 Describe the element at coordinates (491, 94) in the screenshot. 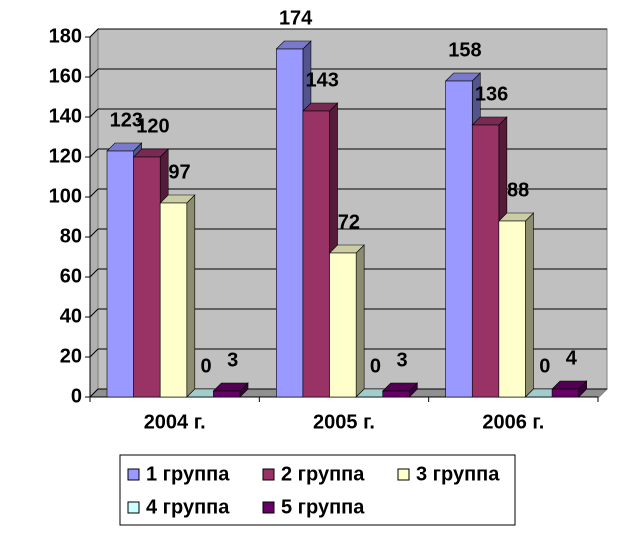

I see `value-label: 136` at that location.